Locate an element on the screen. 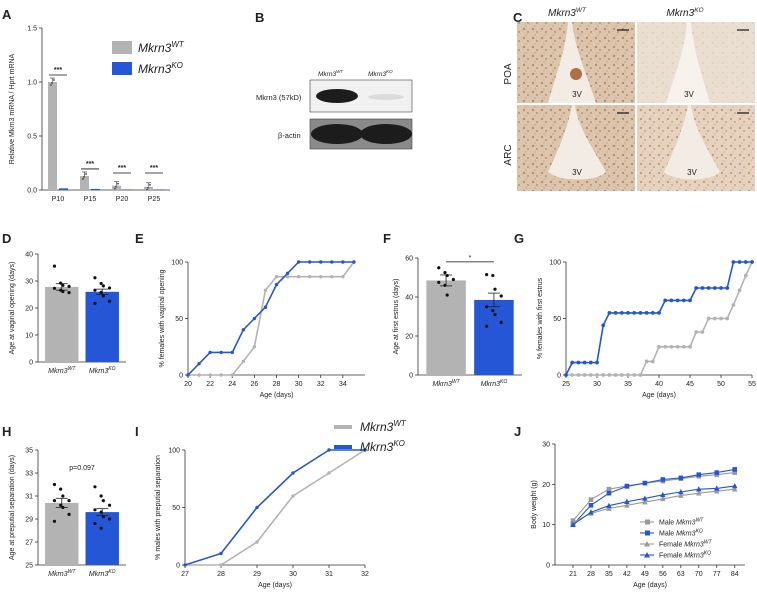 Image resolution: width=757 pixels, height=597 pixels. panel-label-g: G is located at coordinates (519, 238).